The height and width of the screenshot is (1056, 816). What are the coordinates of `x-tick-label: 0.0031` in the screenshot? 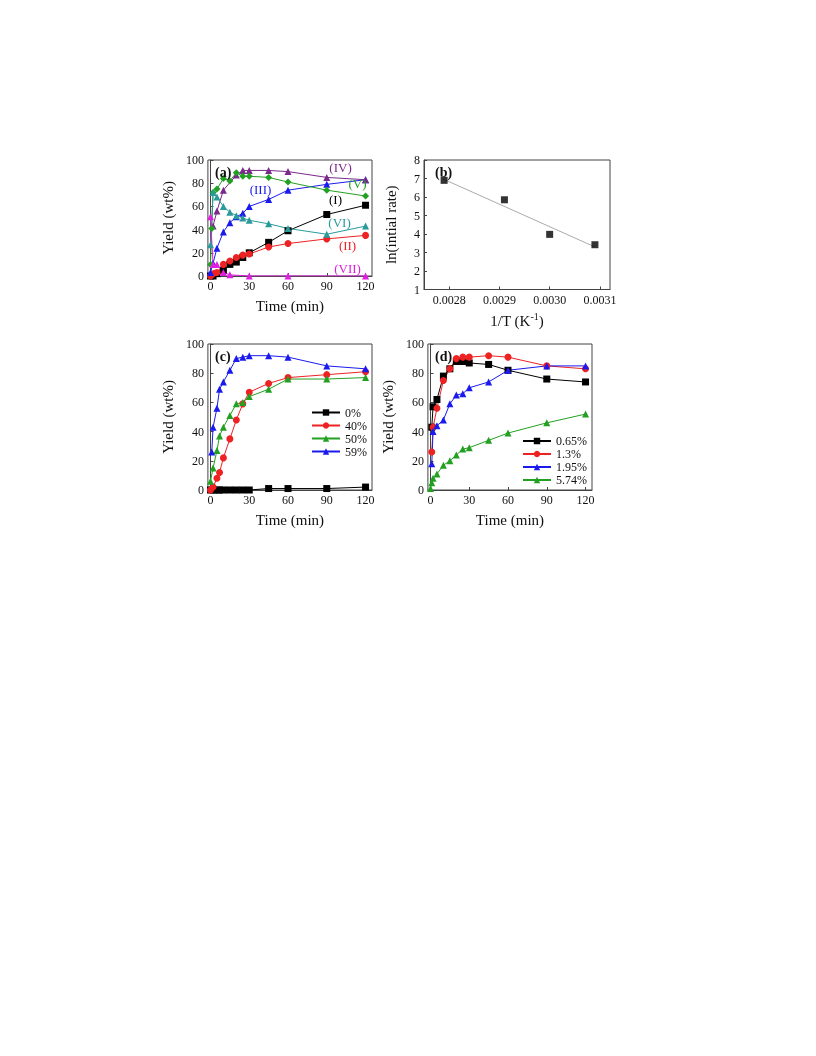 It's located at (600, 299).